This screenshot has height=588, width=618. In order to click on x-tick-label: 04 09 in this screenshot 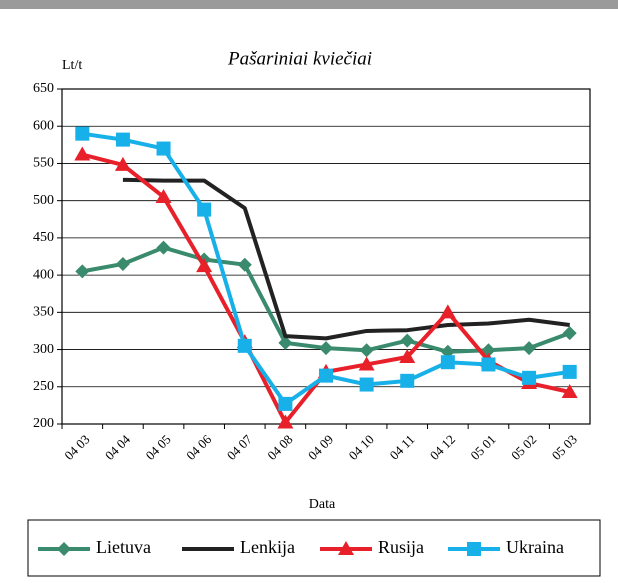, I will do `click(320, 447)`.